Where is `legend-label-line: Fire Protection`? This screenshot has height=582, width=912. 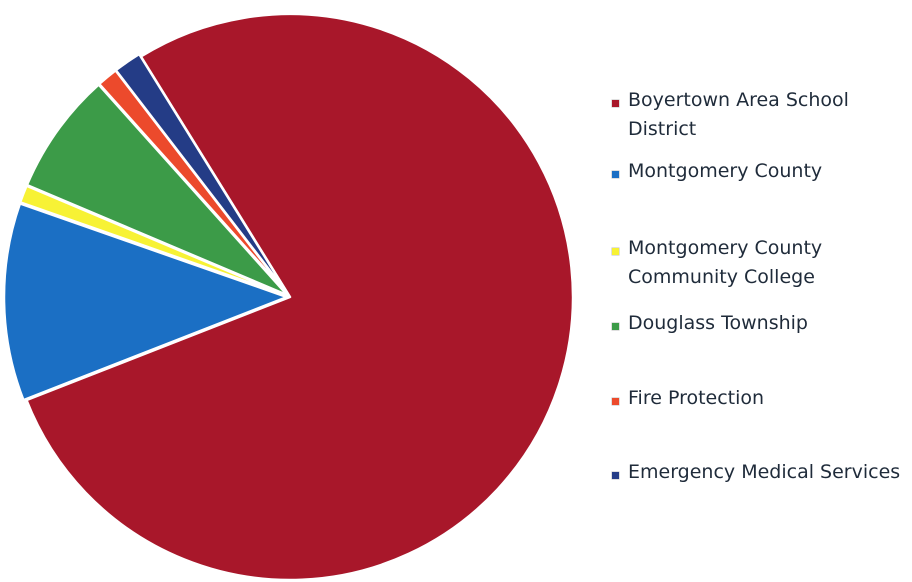 legend-label-line: Fire Protection is located at coordinates (696, 398).